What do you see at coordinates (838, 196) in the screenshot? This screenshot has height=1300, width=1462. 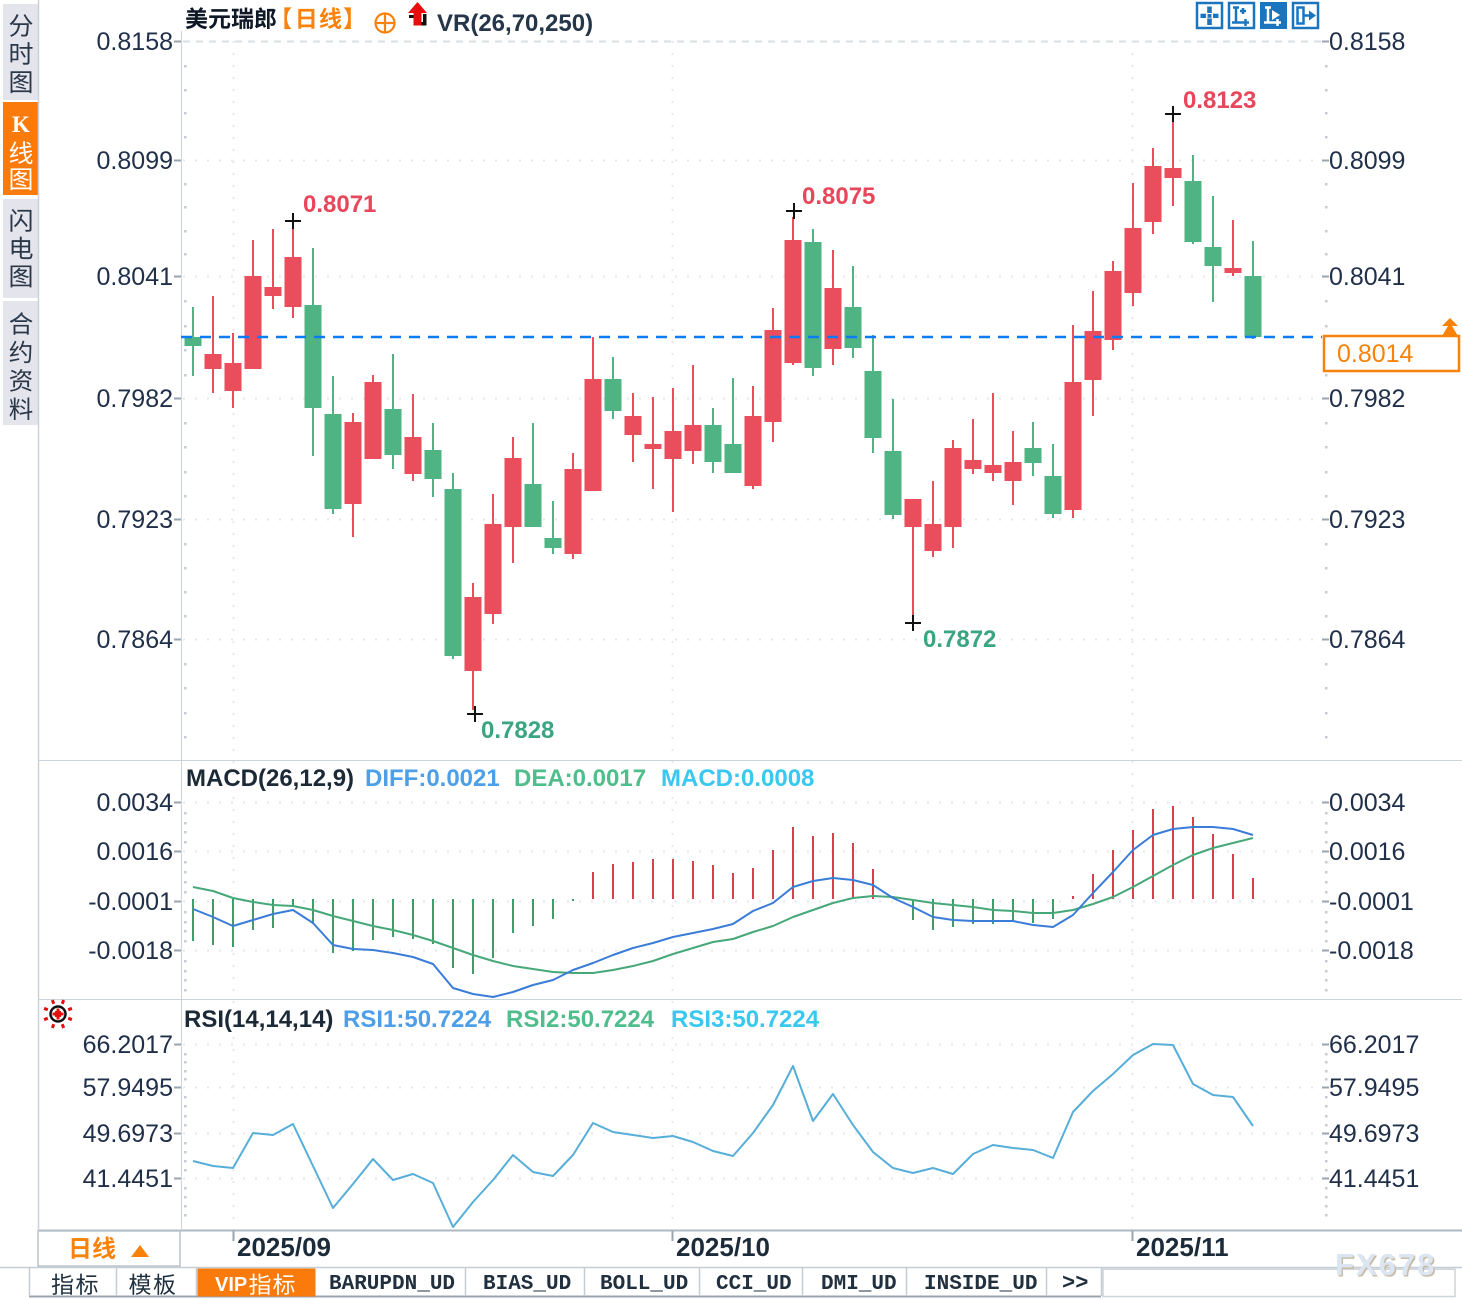 I see `svg-text: 0.8075` at bounding box center [838, 196].